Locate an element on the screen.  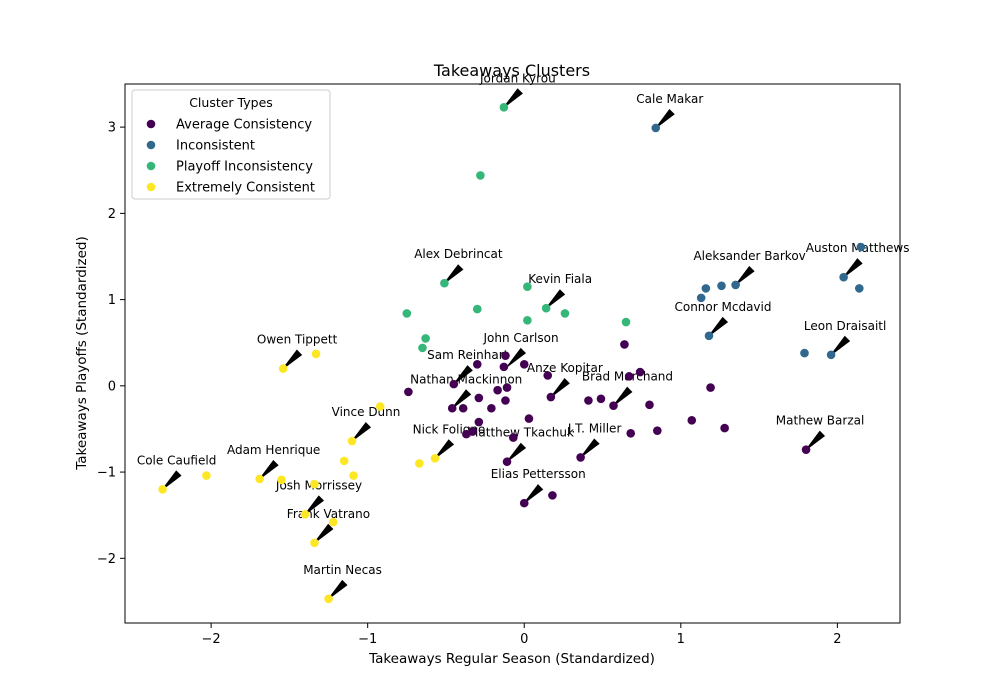
legend-entry-inconsistent: Inconsistent is located at coordinates (200, 146).